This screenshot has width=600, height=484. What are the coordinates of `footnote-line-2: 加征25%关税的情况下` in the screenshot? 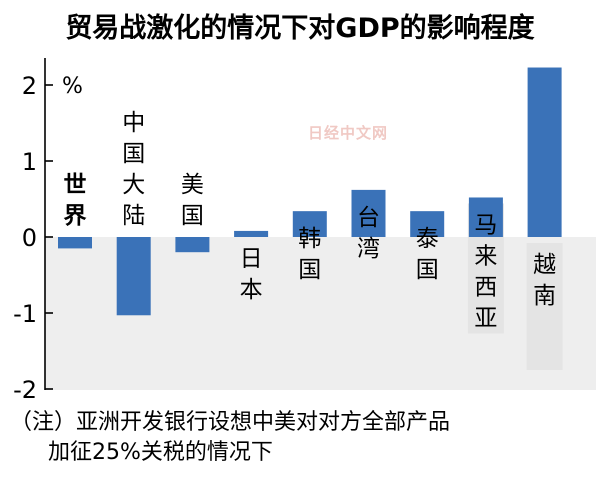 It's located at (160, 452).